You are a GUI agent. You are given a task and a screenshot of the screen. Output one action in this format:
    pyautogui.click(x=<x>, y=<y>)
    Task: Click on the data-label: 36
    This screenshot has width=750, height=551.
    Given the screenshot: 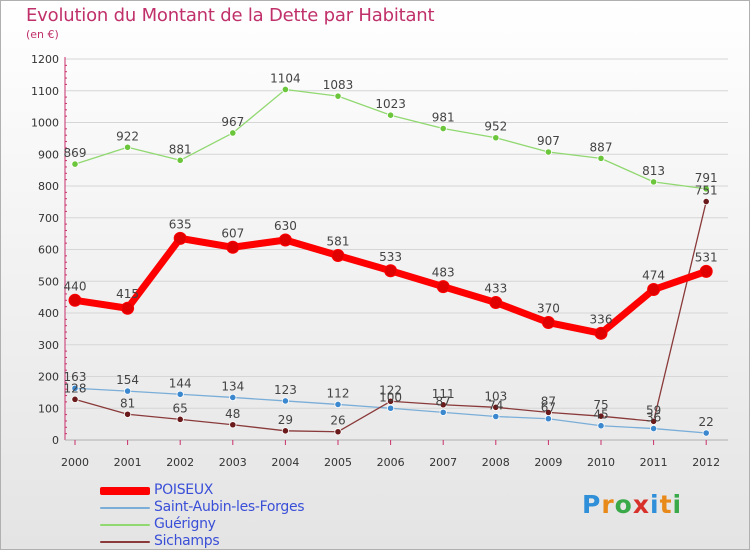 What is the action you would take?
    pyautogui.click(x=653, y=418)
    